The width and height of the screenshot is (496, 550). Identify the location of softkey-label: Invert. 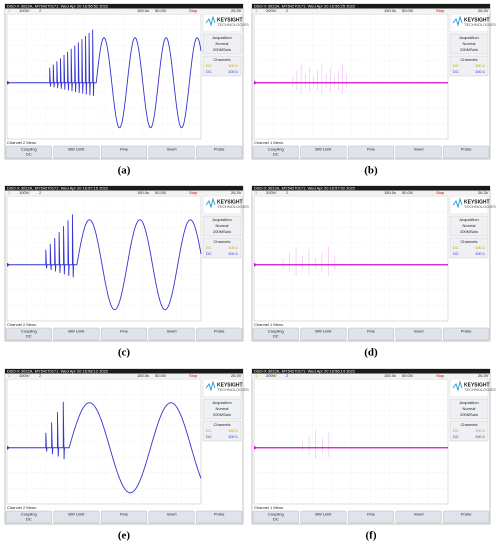
(172, 149).